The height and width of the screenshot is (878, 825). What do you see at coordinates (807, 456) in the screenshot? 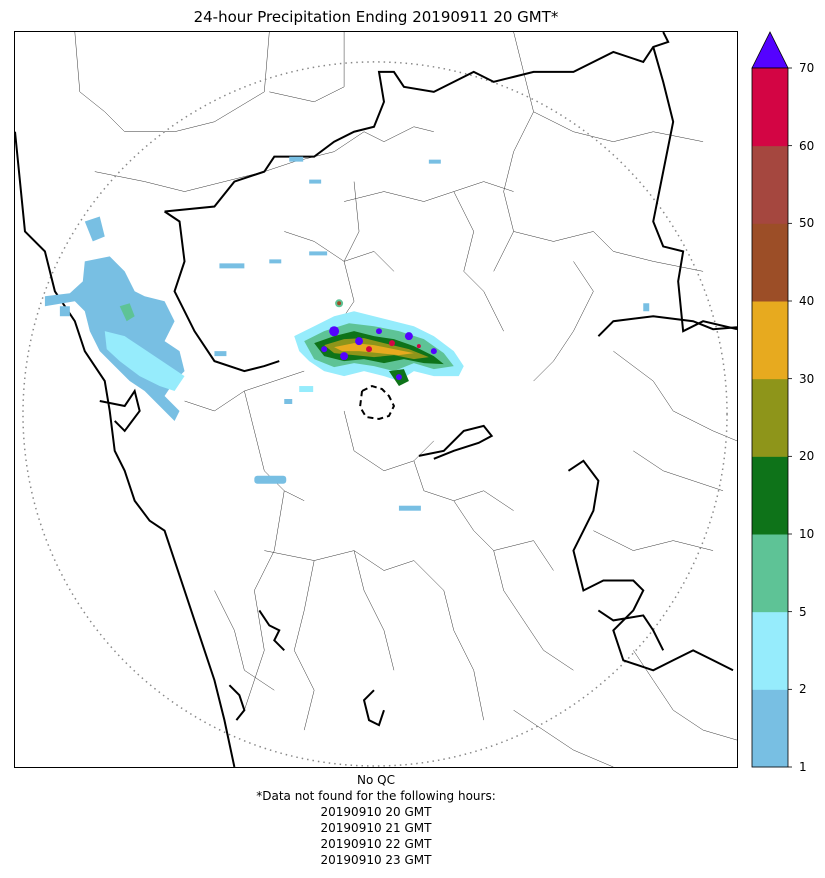
I see `colorbar-tick-label: 20` at bounding box center [807, 456].